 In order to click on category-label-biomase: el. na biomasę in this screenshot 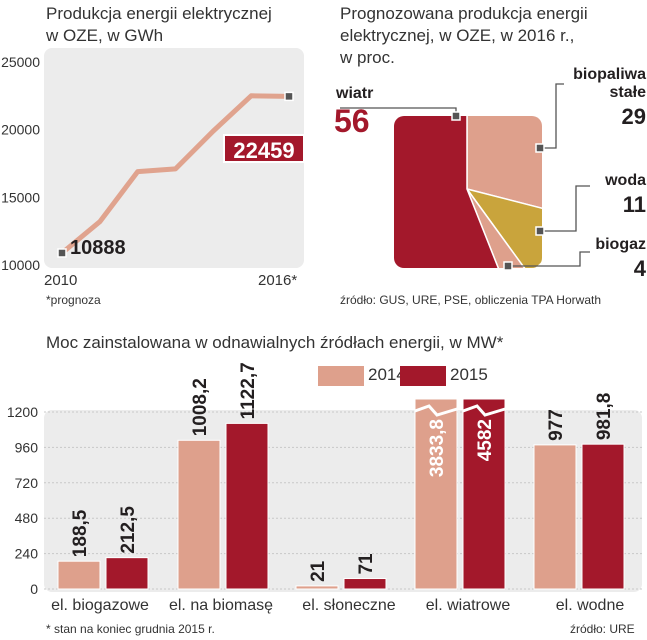, I will do `click(221, 605)`.